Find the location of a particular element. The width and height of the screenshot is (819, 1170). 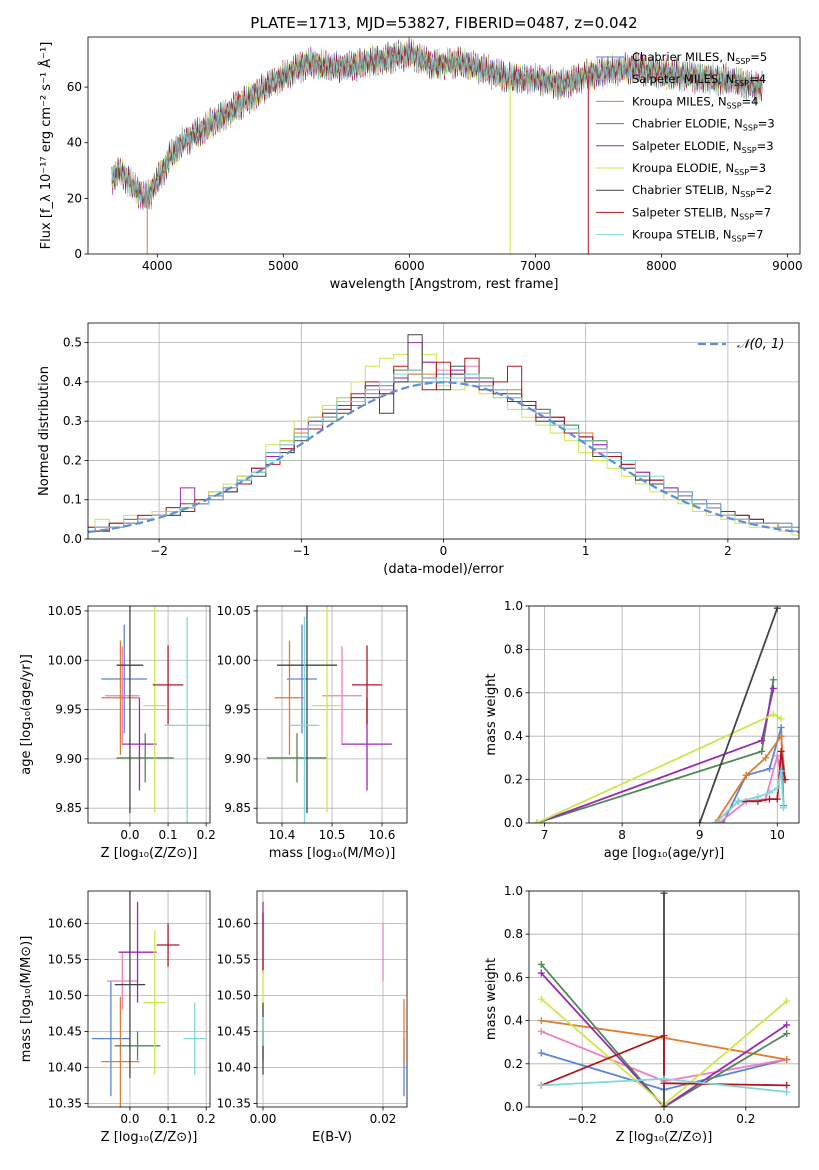

y-axis-label: Normed distribution is located at coordinates (44, 431).